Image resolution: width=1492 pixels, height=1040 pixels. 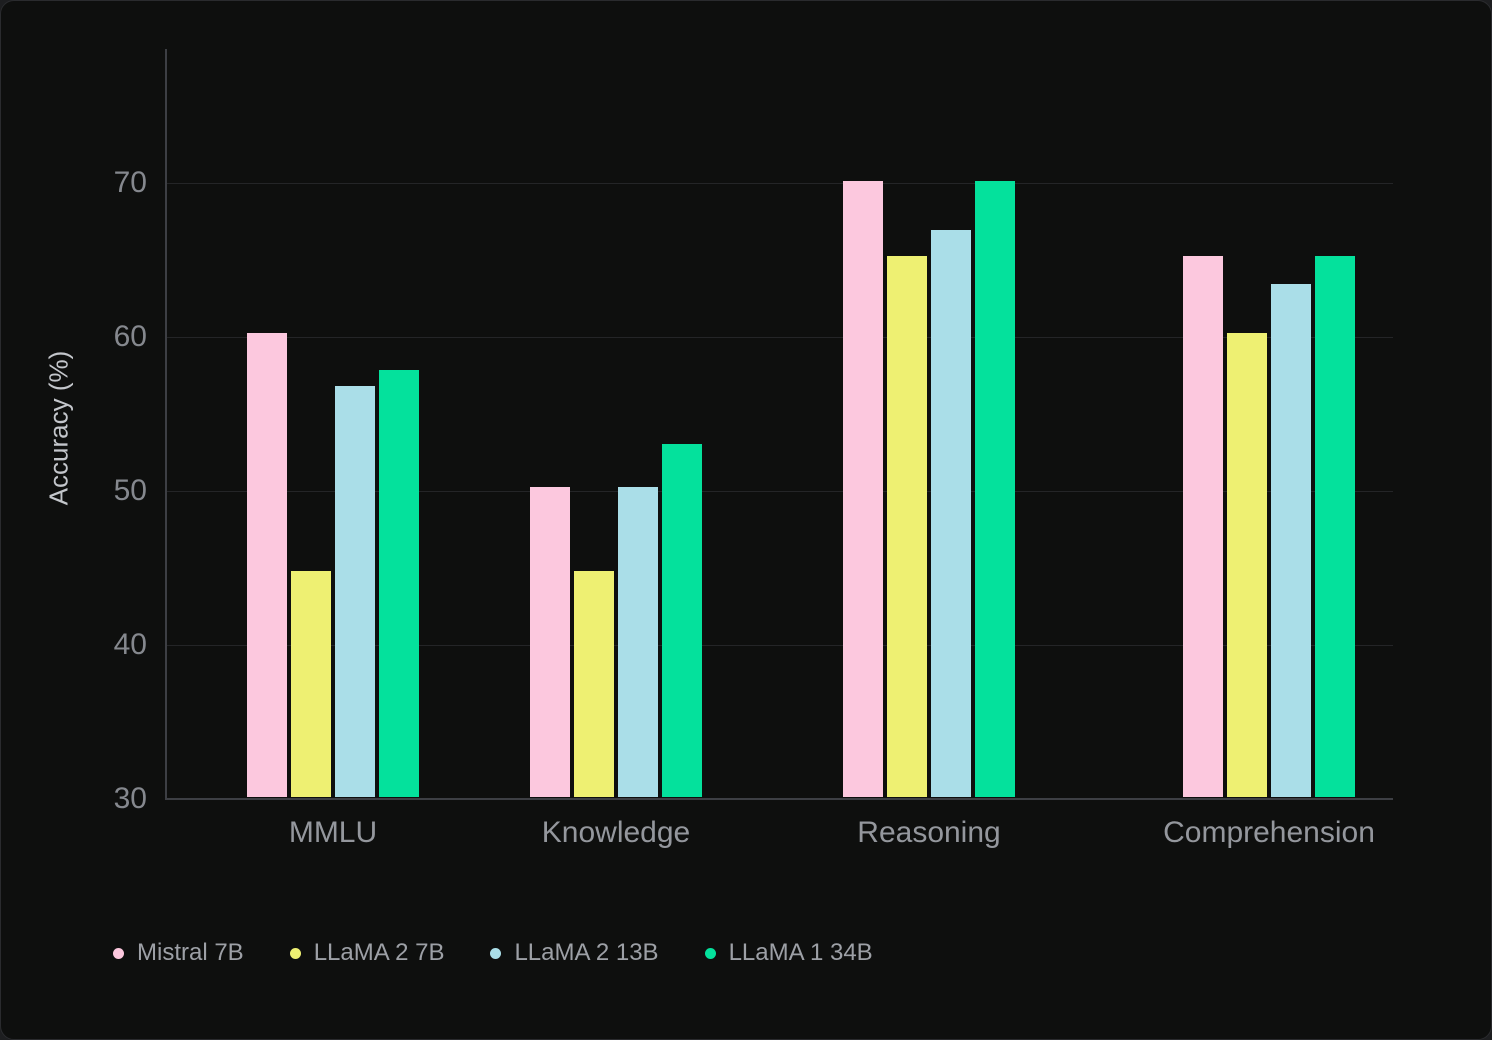 What do you see at coordinates (267, 565) in the screenshot?
I see `bar-mmlu-mistral-7b` at bounding box center [267, 565].